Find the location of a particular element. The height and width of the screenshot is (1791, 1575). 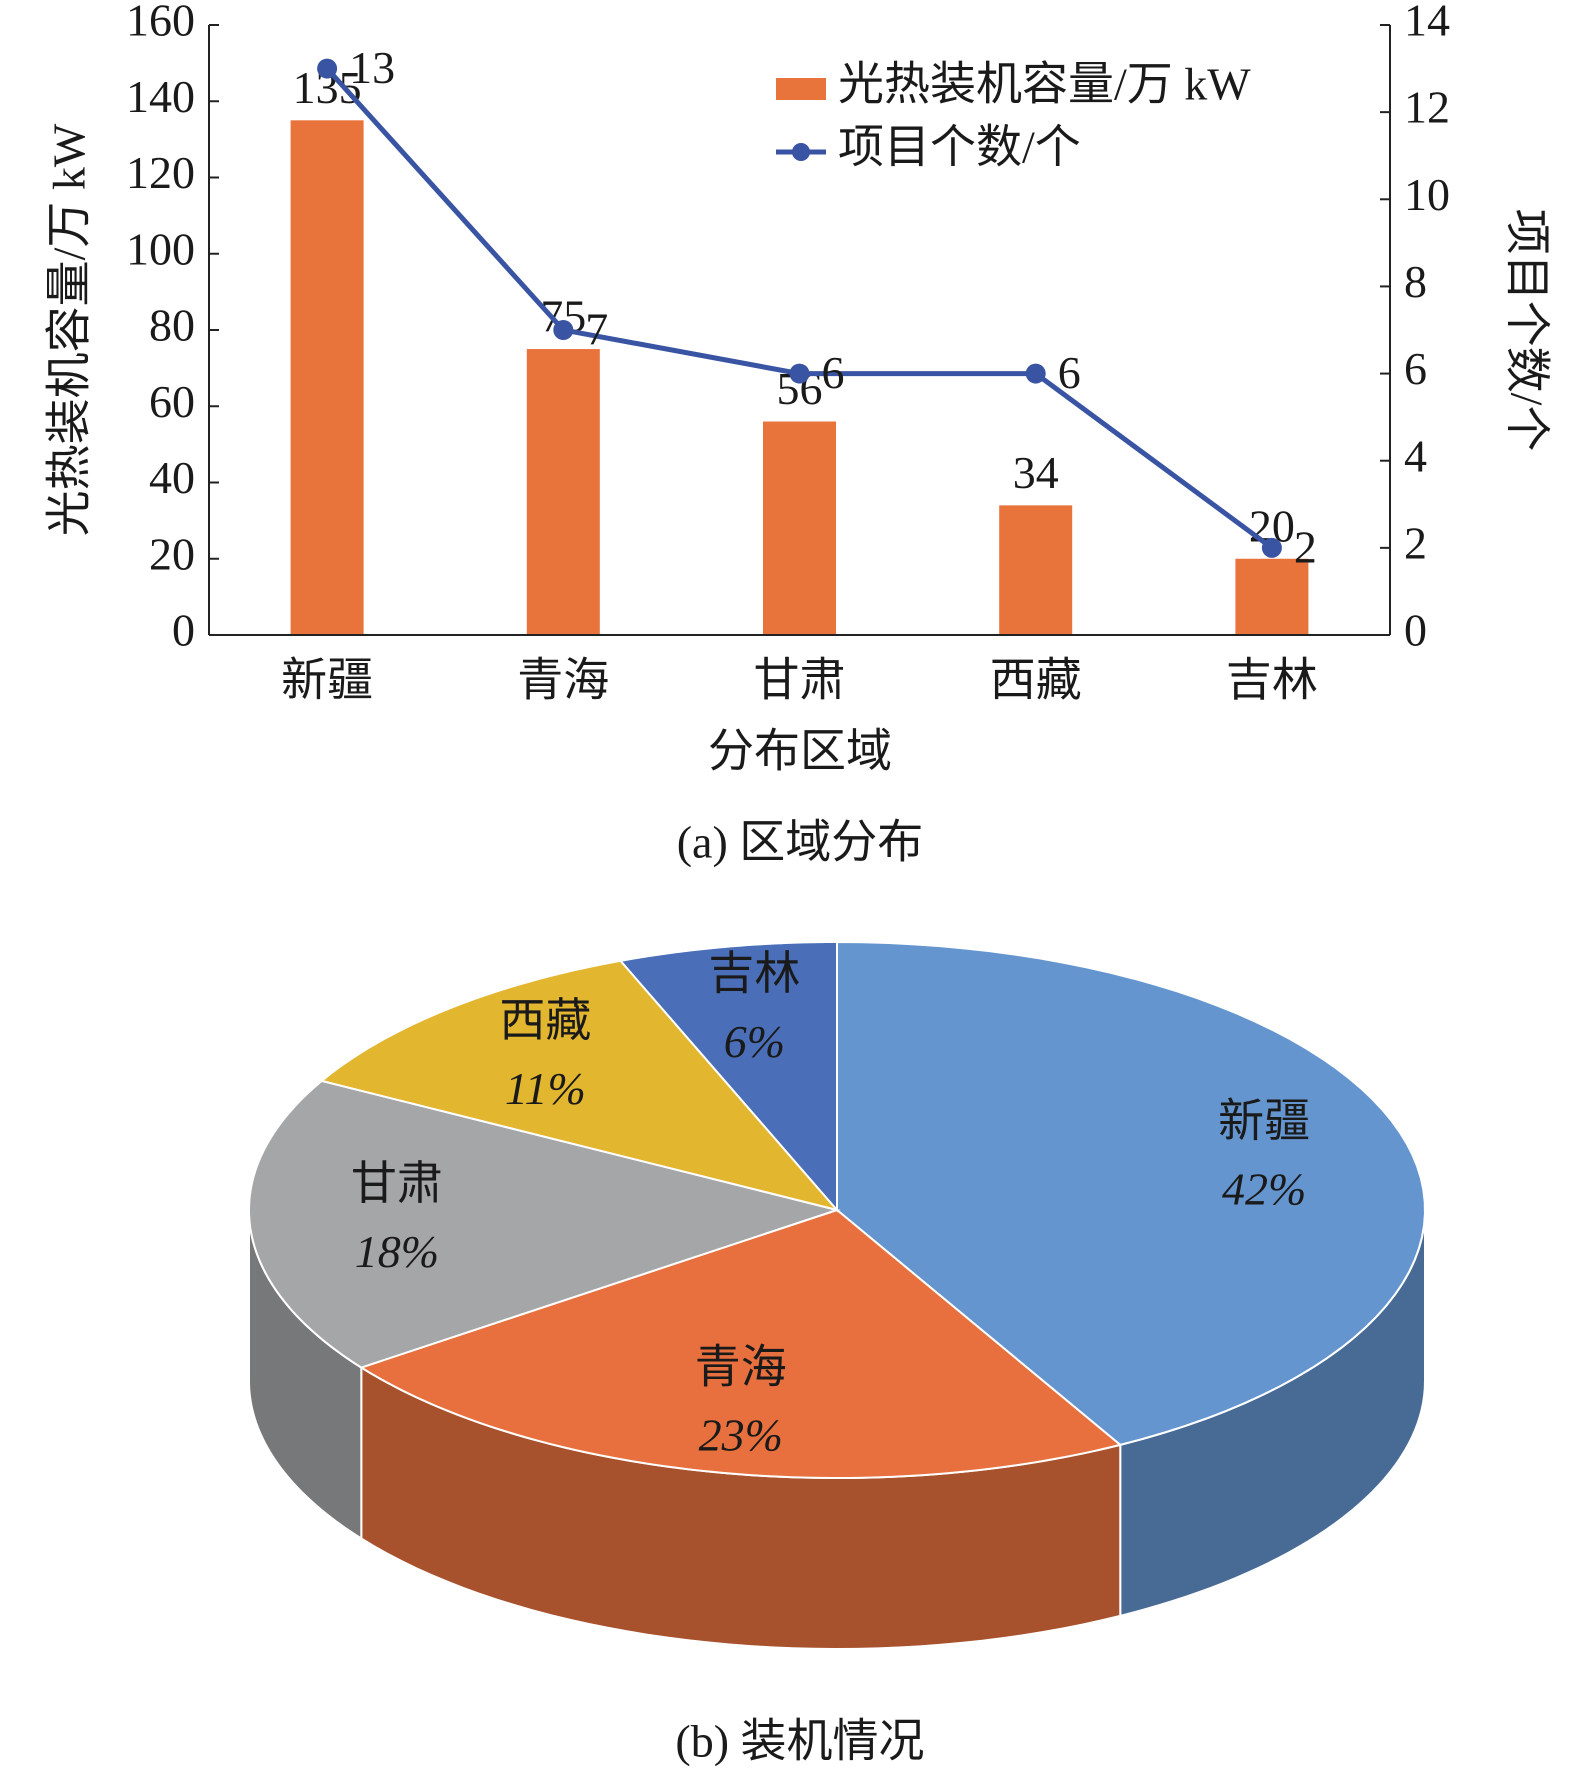

caption: (a) 区域分布 is located at coordinates (800, 842).